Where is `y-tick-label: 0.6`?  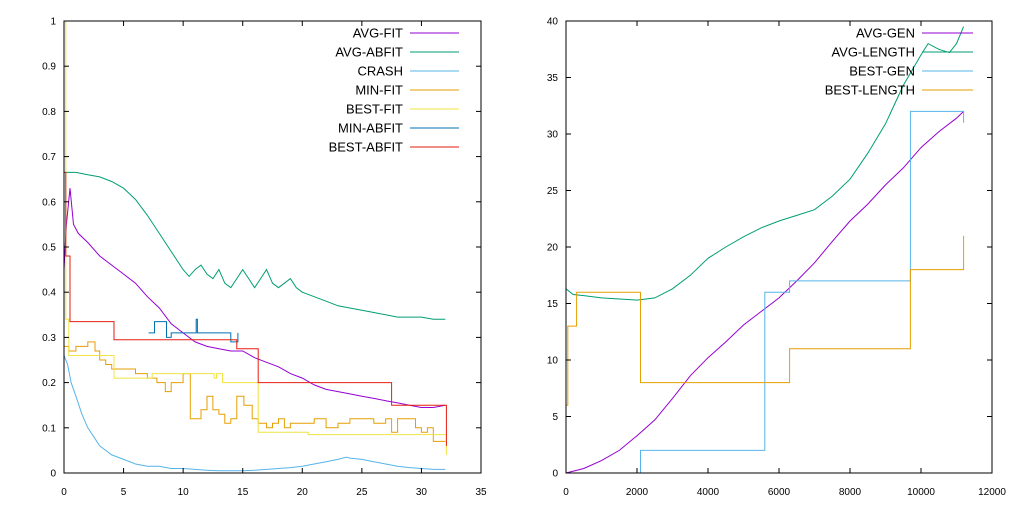 y-tick-label: 0.6 is located at coordinates (49, 202).